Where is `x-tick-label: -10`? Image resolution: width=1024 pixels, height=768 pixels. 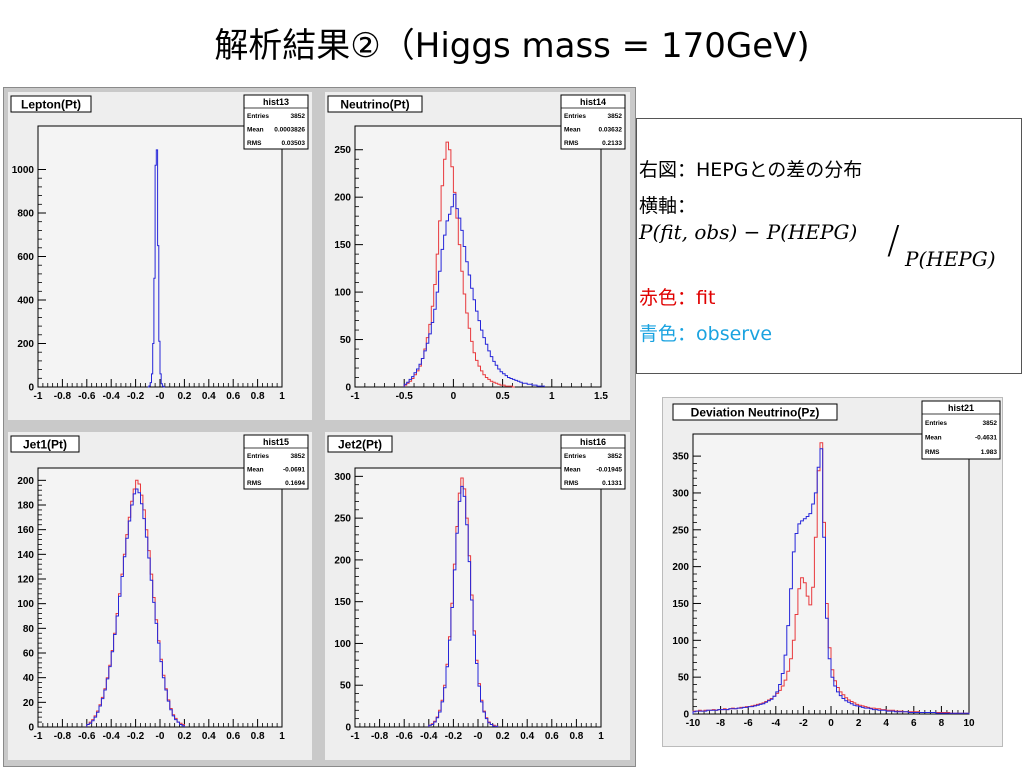
x-tick-label: -10 is located at coordinates (693, 723).